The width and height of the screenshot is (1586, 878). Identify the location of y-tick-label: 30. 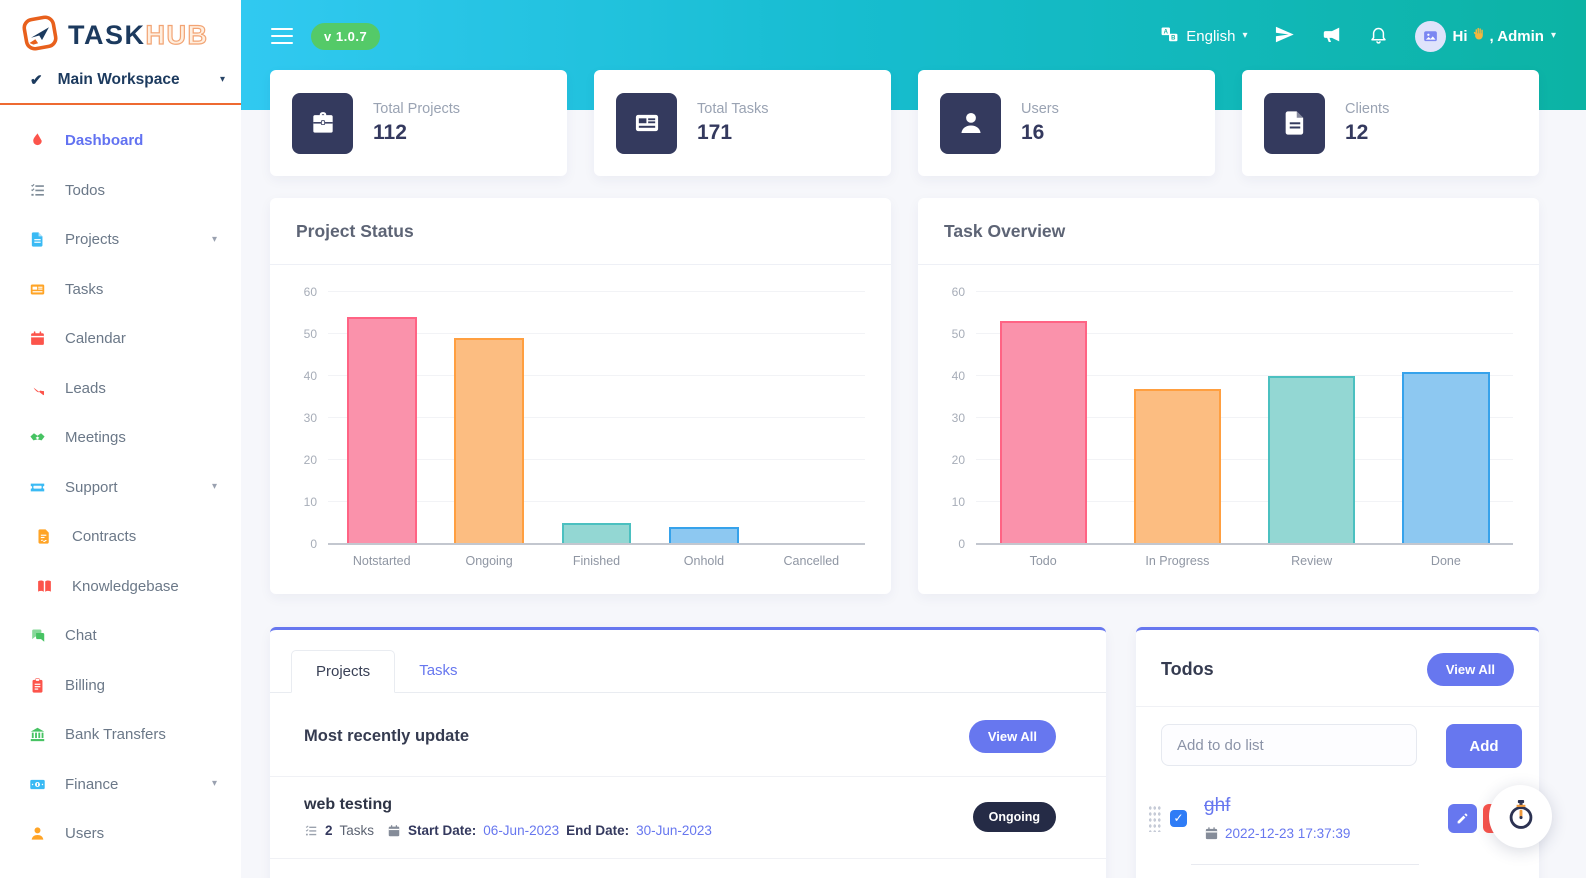
(310, 418).